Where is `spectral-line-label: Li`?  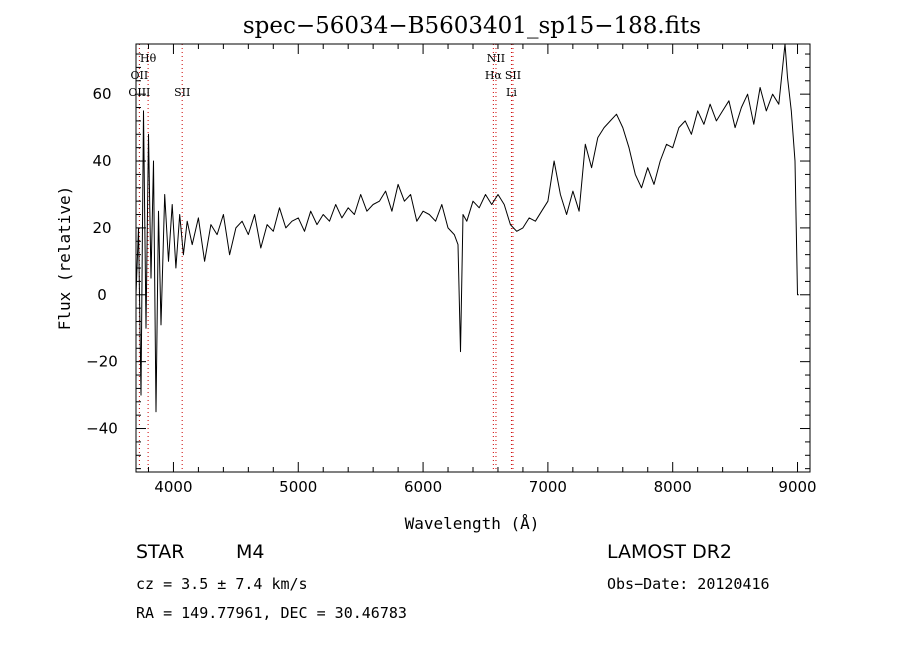
spectral-line-label: Li is located at coordinates (511, 92).